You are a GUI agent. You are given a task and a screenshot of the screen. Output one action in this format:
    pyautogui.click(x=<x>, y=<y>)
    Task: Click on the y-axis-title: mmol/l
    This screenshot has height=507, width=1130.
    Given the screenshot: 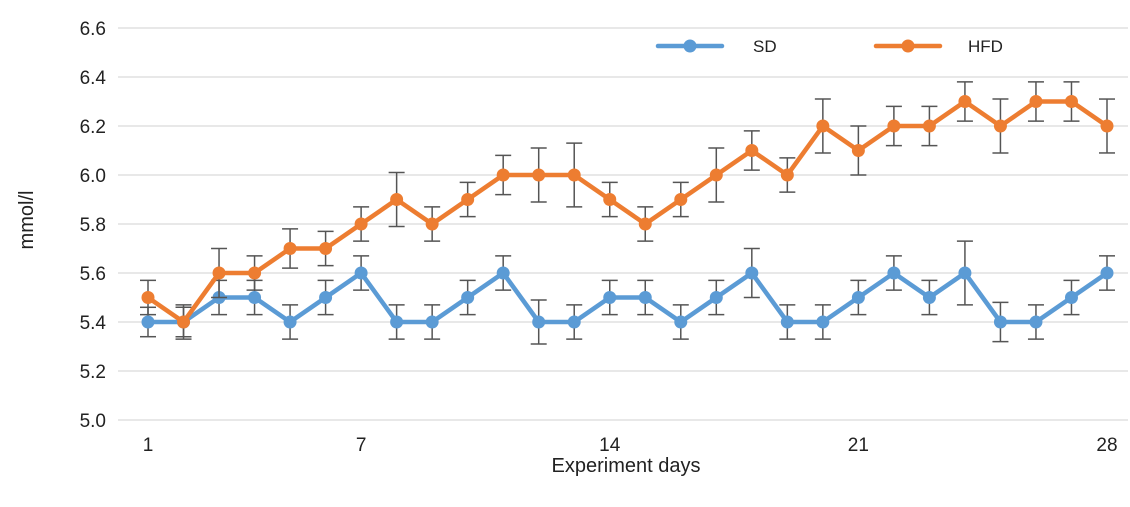 What is the action you would take?
    pyautogui.click(x=27, y=220)
    